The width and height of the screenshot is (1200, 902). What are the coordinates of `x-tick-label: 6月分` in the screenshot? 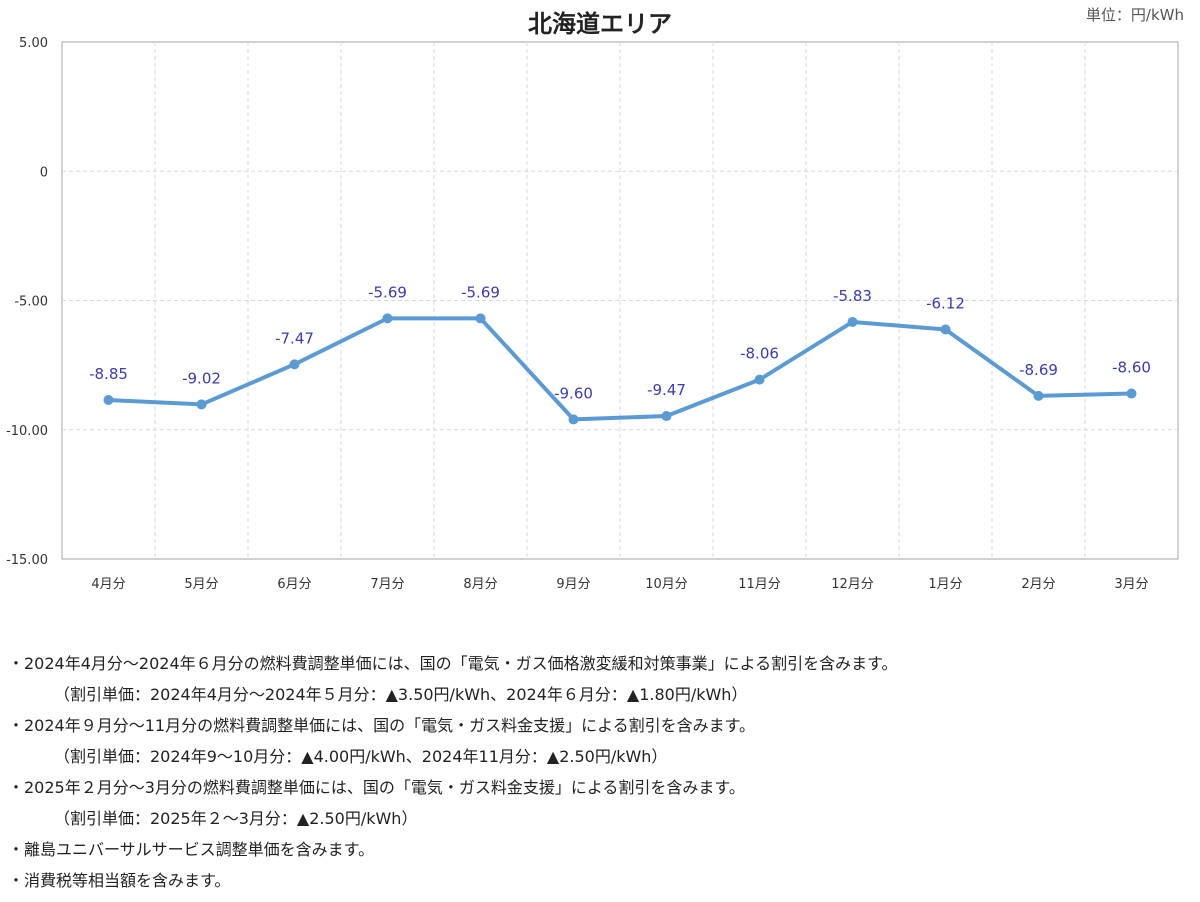 It's located at (294, 584).